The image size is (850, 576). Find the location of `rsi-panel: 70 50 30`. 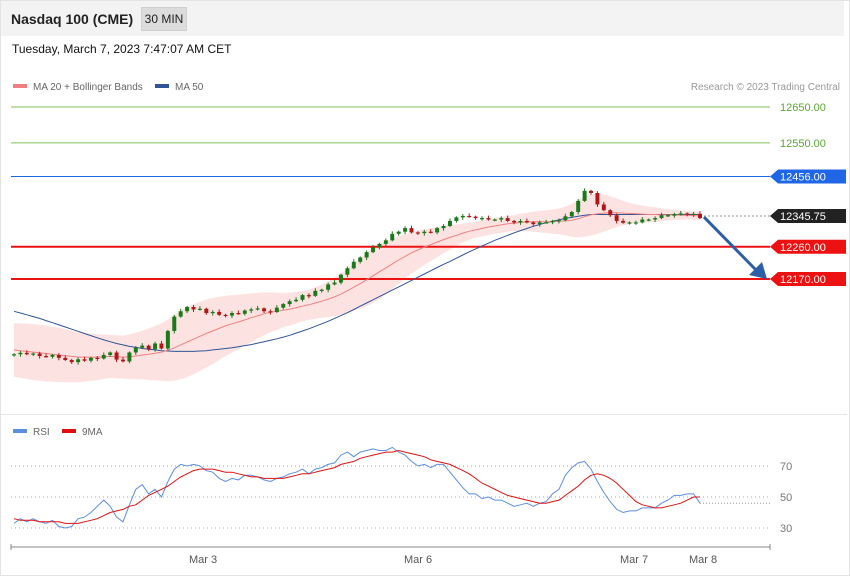

rsi-panel: 70 50 30 is located at coordinates (401, 490).